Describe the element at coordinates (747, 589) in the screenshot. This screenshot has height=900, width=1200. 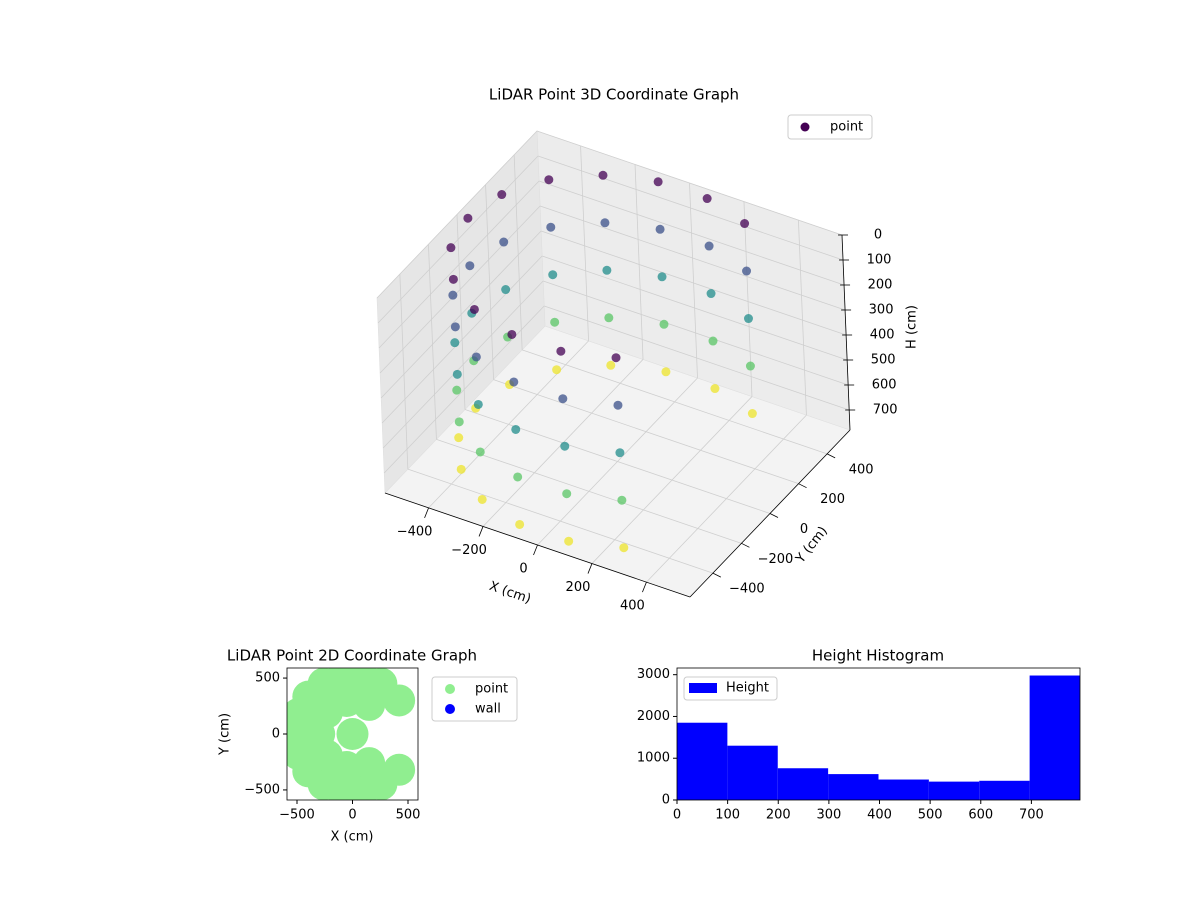
I see `y-tick-label: −400` at that location.